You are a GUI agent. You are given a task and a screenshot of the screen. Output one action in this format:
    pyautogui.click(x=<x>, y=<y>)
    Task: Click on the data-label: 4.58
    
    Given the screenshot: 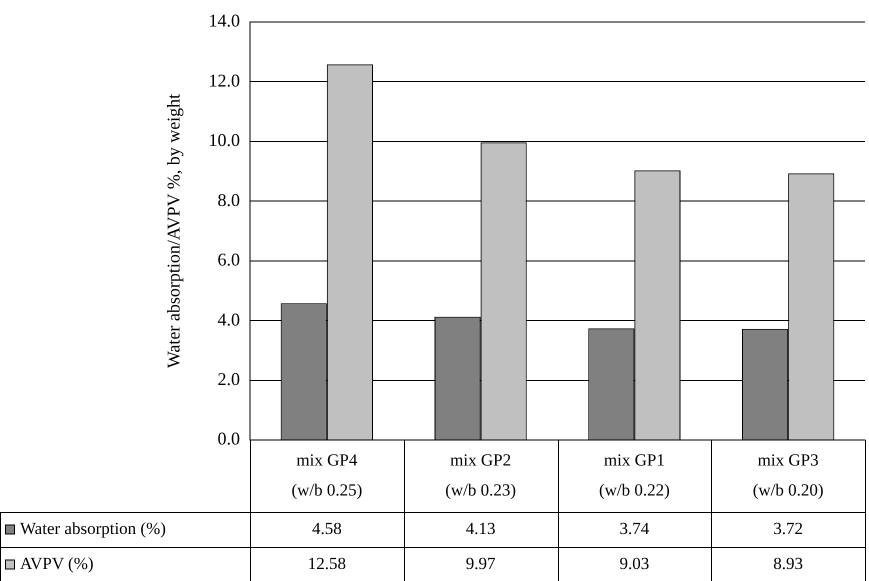 What is the action you would take?
    pyautogui.click(x=327, y=528)
    